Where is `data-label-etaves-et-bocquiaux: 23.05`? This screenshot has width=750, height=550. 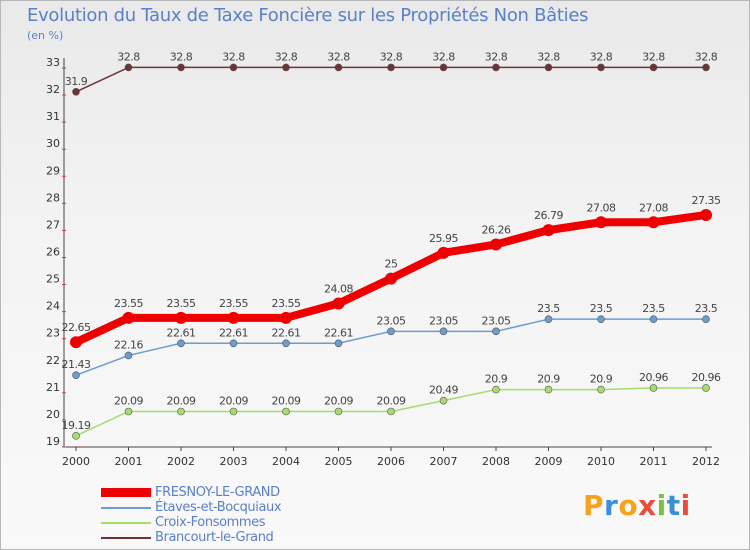
data-label-etaves-et-bocquiaux: 23.05 is located at coordinates (443, 320).